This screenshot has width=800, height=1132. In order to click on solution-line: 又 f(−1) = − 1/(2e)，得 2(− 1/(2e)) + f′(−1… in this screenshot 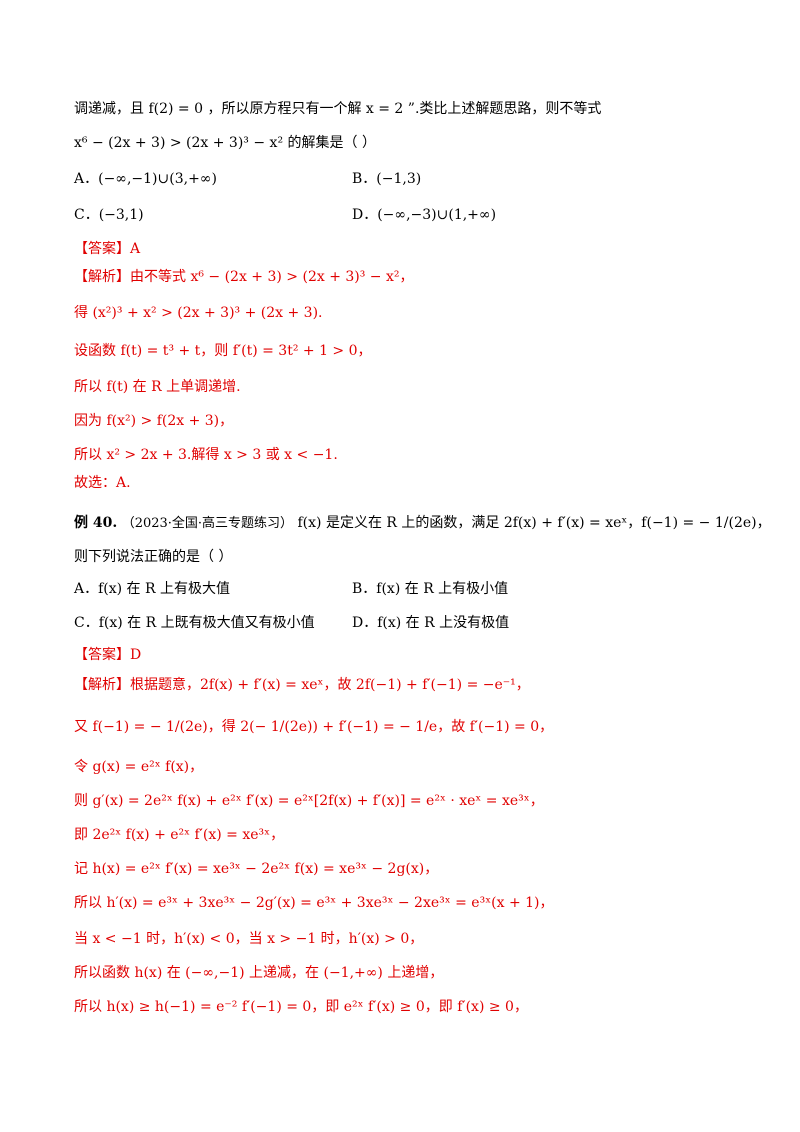, I will do `click(314, 727)`.